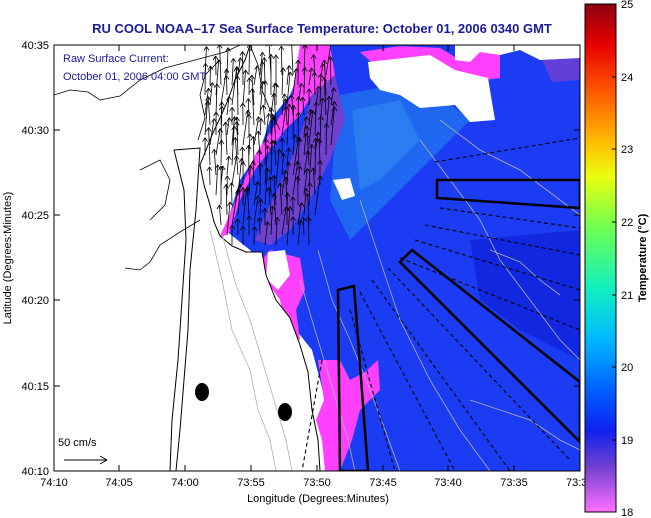  What do you see at coordinates (54, 483) in the screenshot?
I see `x-tick-label: 74:10` at bounding box center [54, 483].